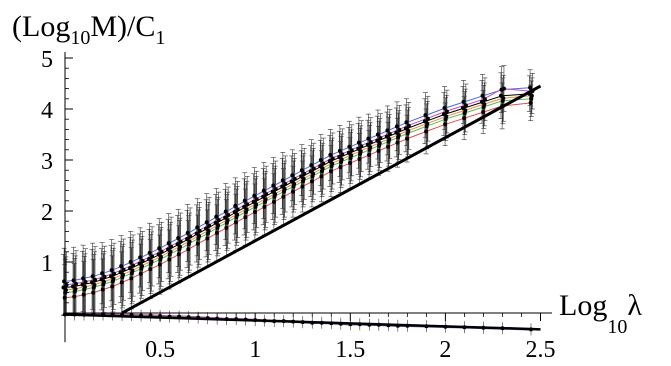  I want to click on x-tick-label: 1, so click(255, 350).